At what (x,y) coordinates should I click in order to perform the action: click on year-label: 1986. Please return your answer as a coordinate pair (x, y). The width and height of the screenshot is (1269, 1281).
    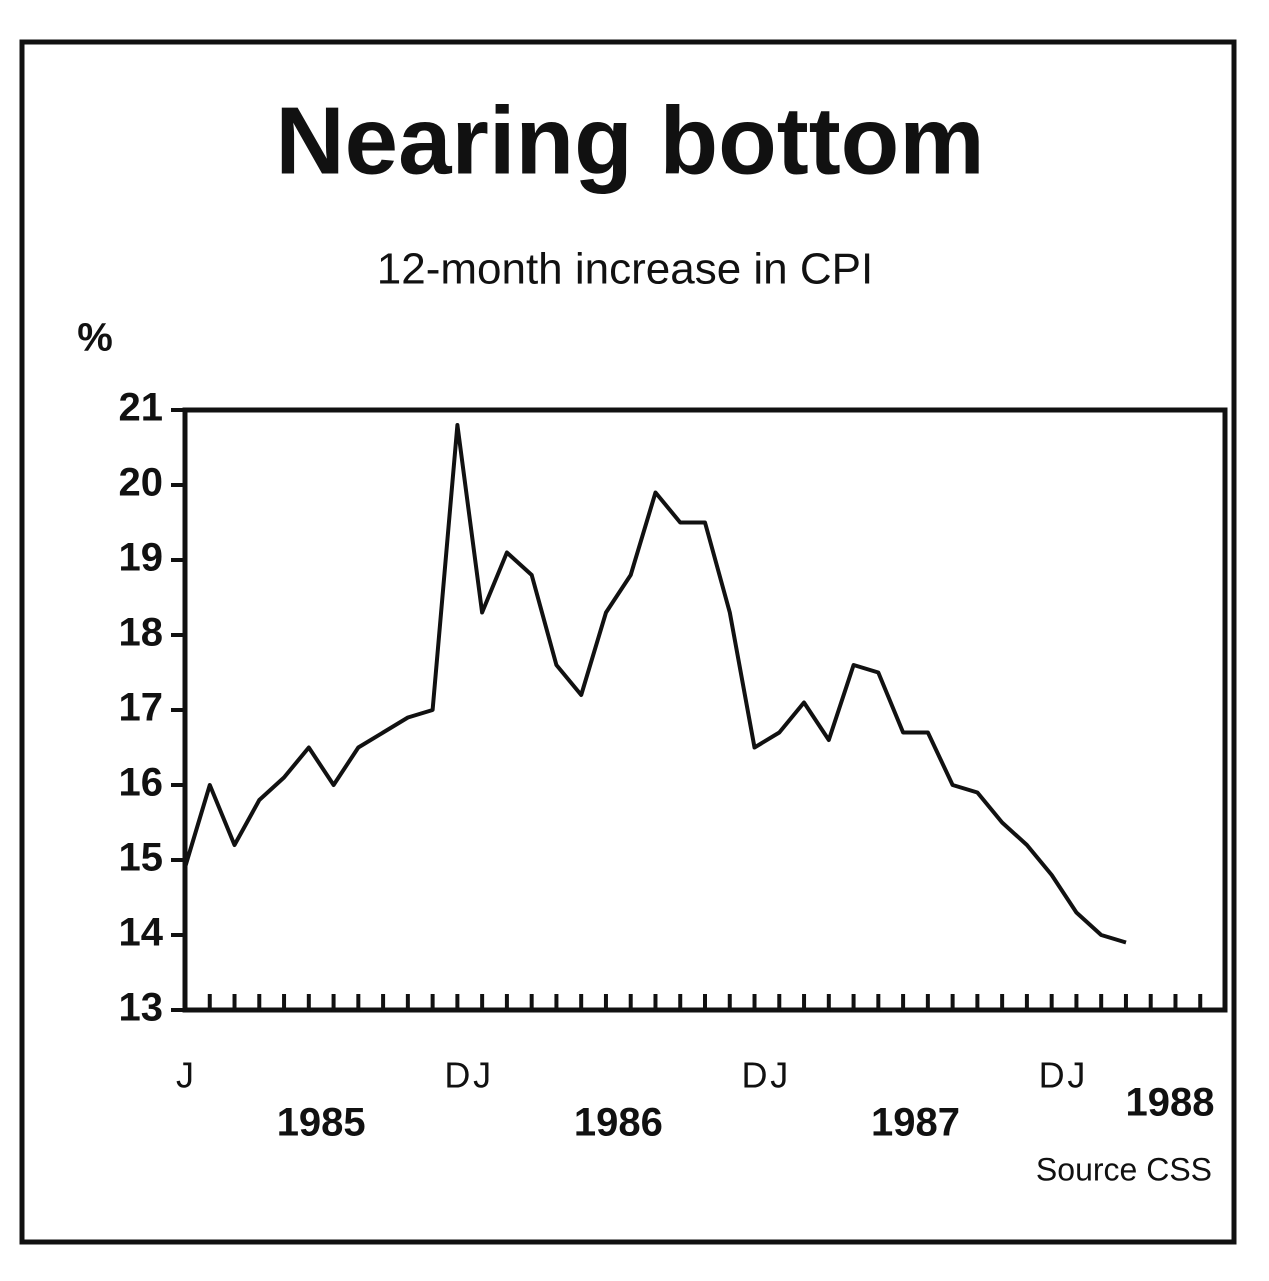
    Looking at the image, I should click on (618, 1123).